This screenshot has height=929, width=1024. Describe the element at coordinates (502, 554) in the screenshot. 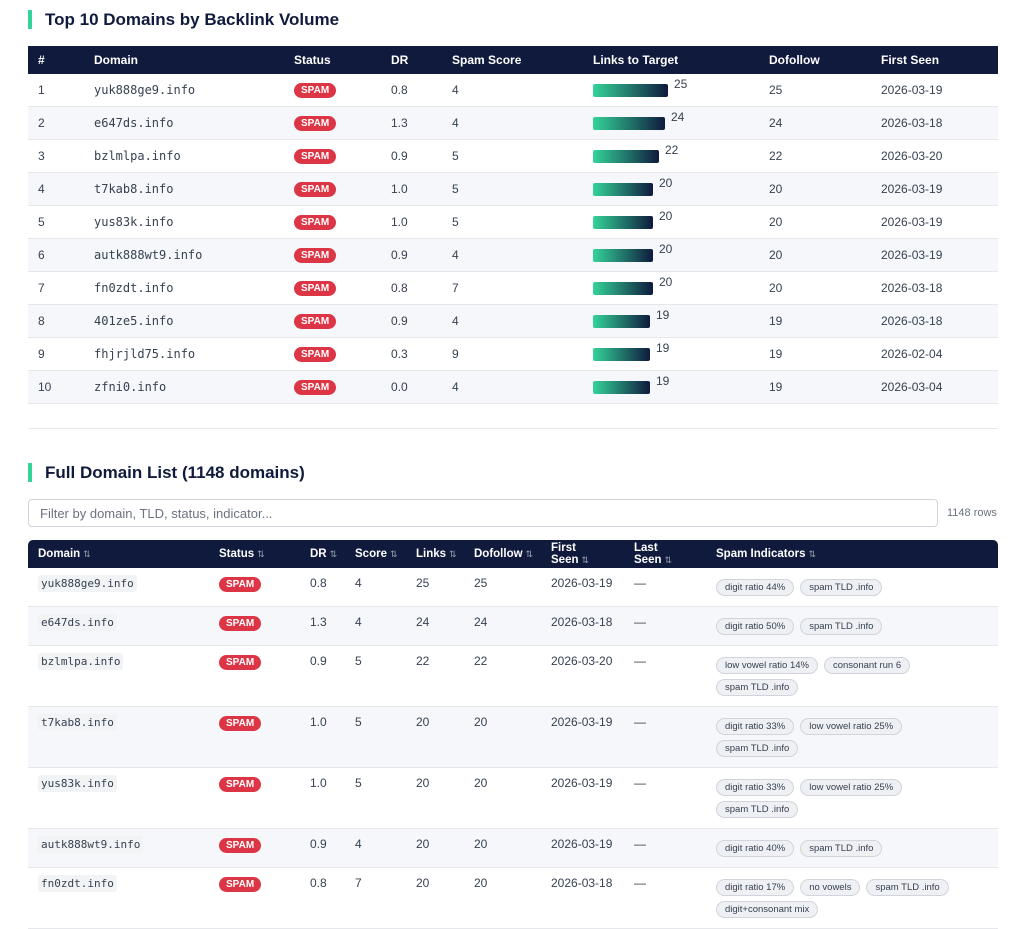

I see `column-header: Dofollow ⇅` at that location.